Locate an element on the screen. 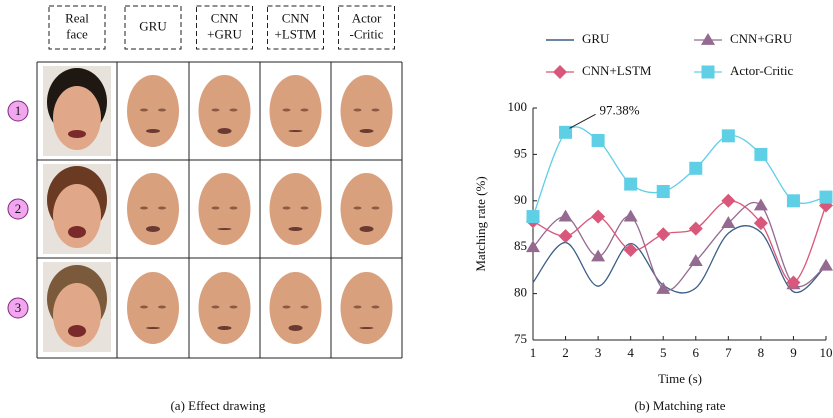 The width and height of the screenshot is (833, 418). caption-left: (a) Effect drawing is located at coordinates (218, 405).